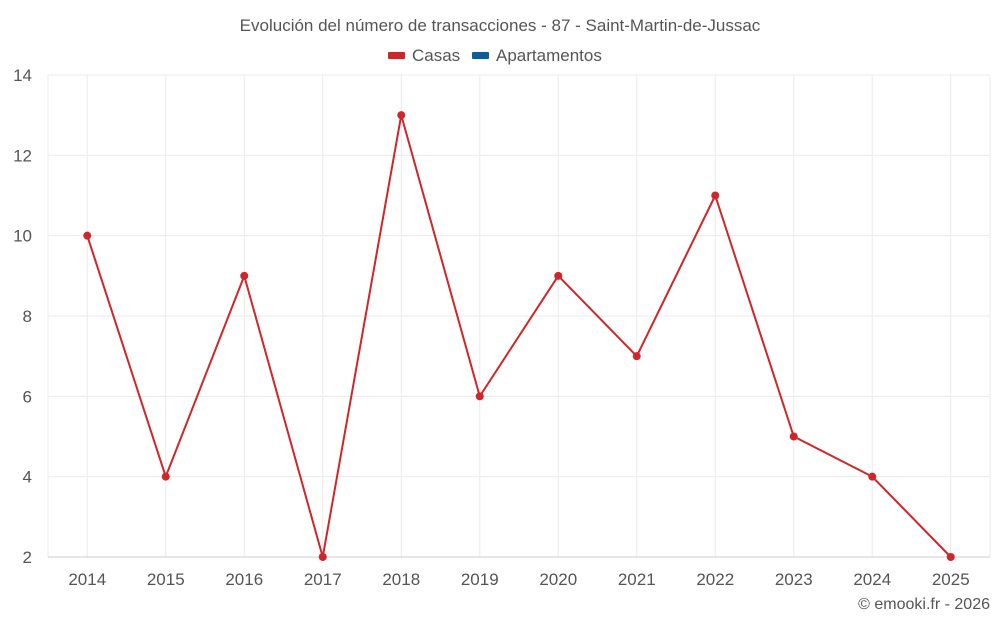 This screenshot has width=1000, height=630. I want to click on legend: Casas Apartamentos, so click(495, 55).